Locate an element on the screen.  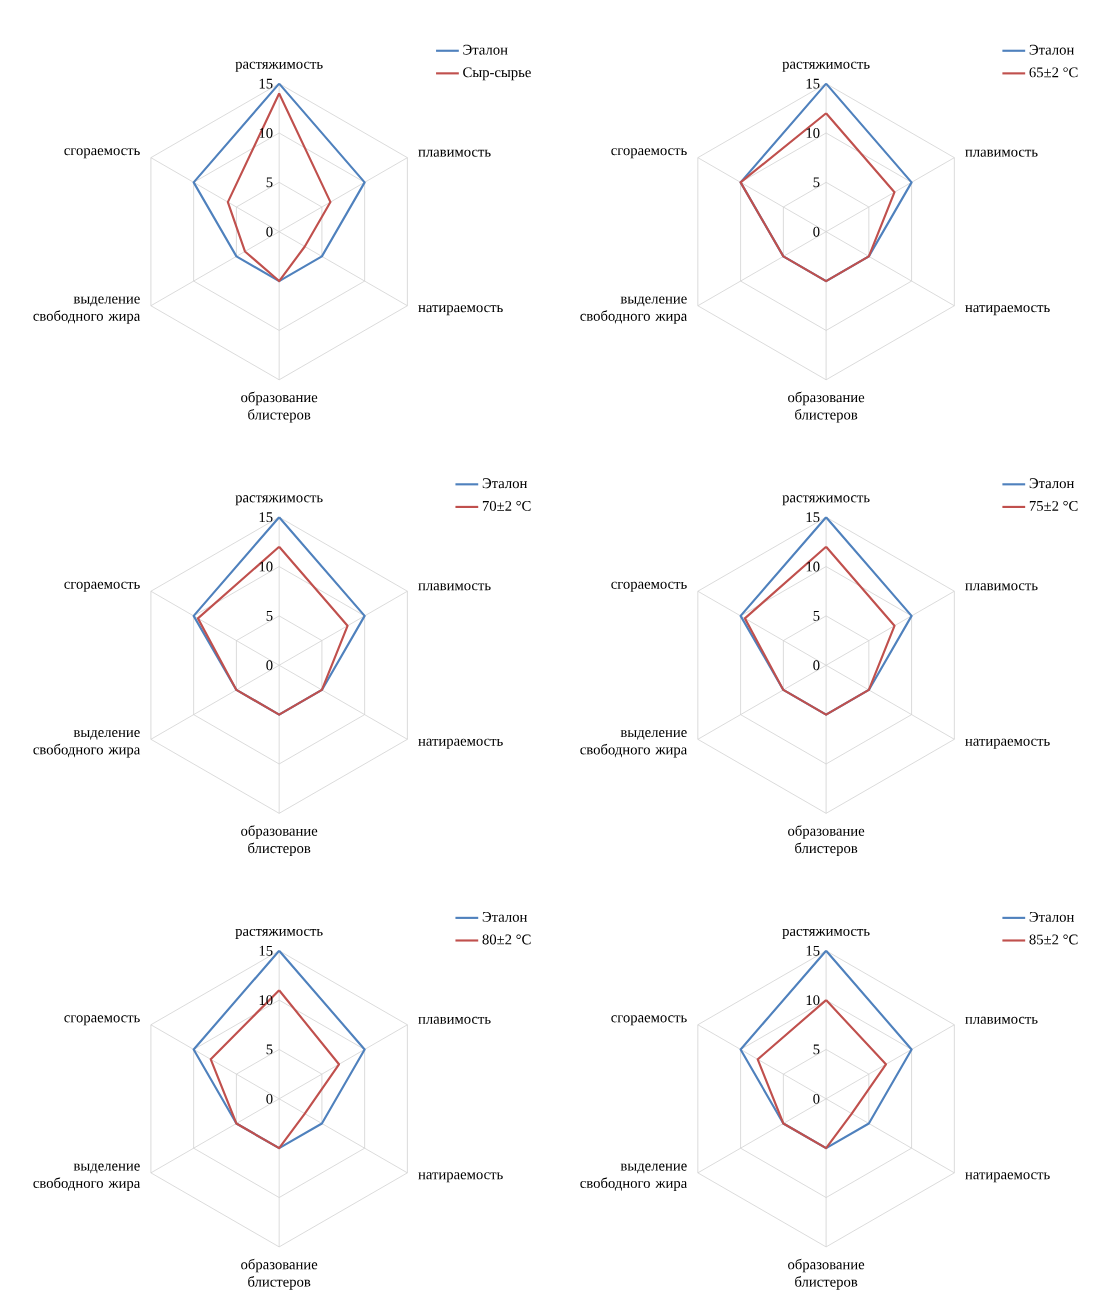
legend-label: 85±2 °C is located at coordinates (1053, 939).